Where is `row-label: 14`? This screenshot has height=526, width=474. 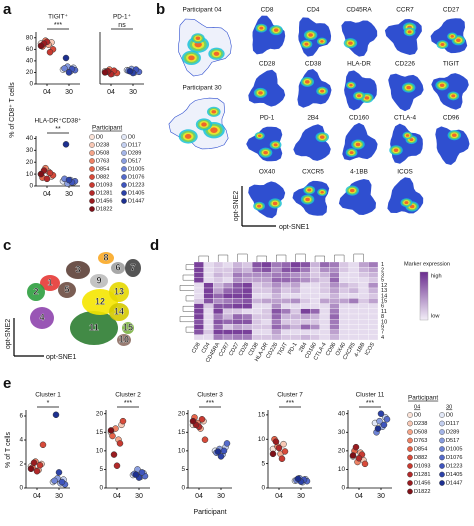
row-label: 14 is located at coordinates (384, 296).